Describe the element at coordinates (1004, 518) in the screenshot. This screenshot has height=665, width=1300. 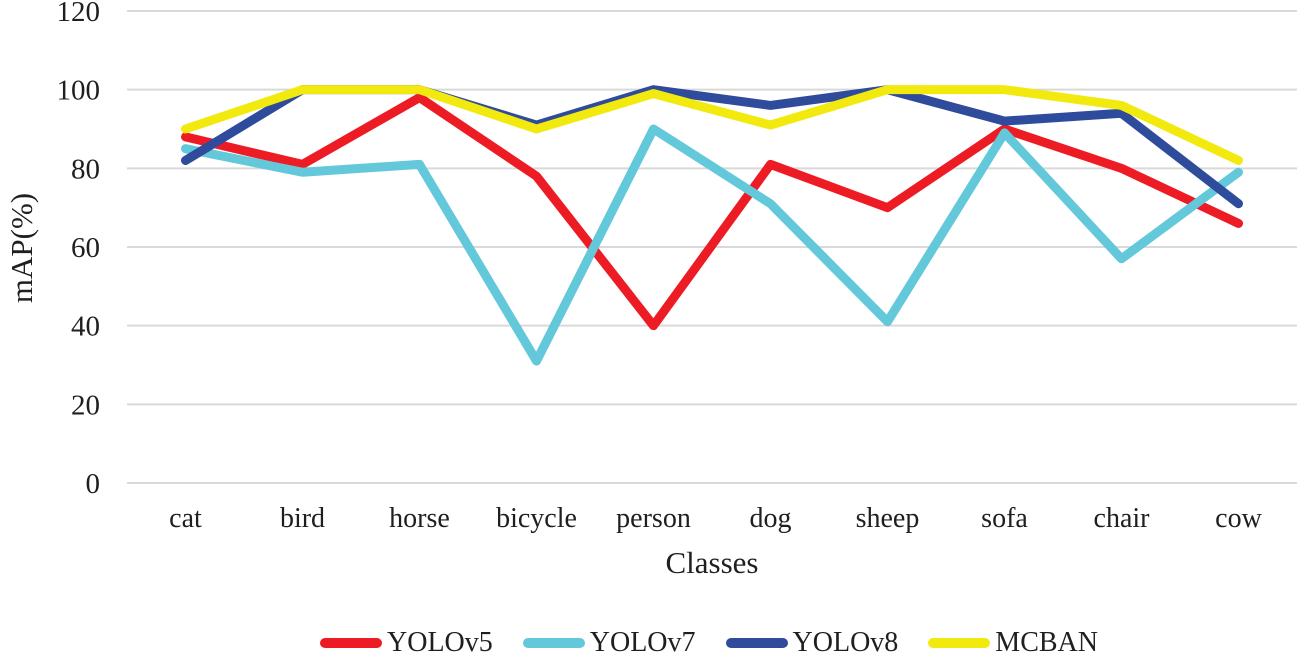
I see `x-category-label: sofa` at that location.